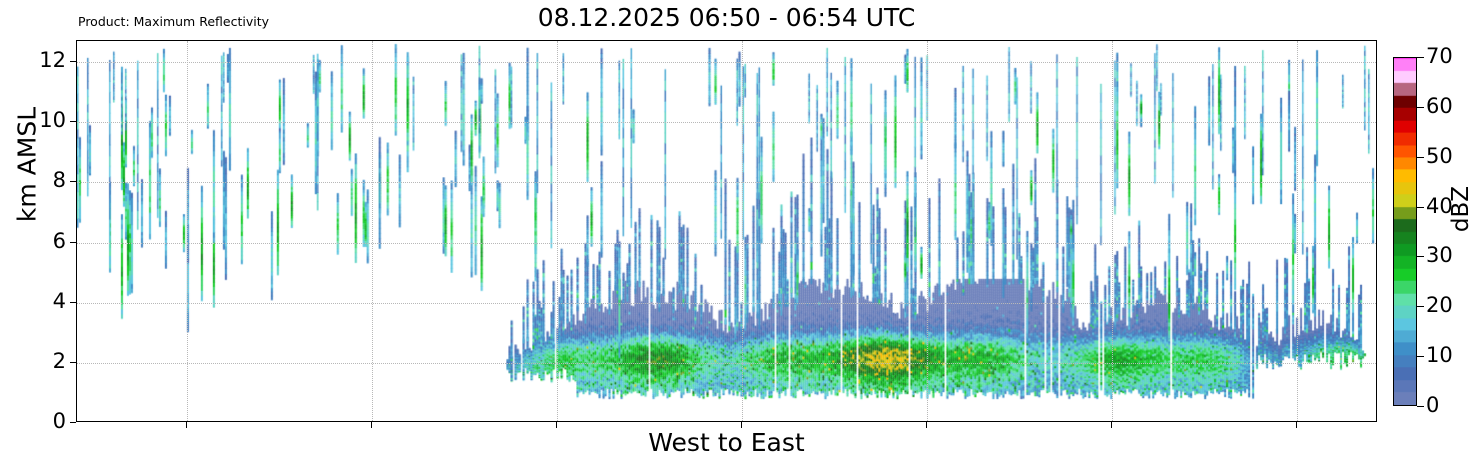 Image resolution: width=1482 pixels, height=470 pixels. Describe the element at coordinates (1461, 209) in the screenshot. I see `colorbar-unit-label: dBZ` at that location.